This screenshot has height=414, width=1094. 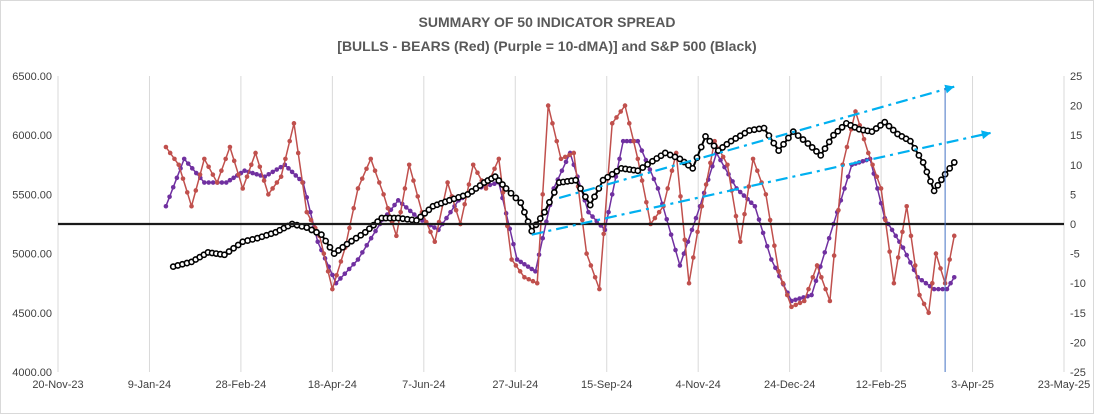 I want to click on y-left-tick-label: 6000.00, so click(x=32, y=136).